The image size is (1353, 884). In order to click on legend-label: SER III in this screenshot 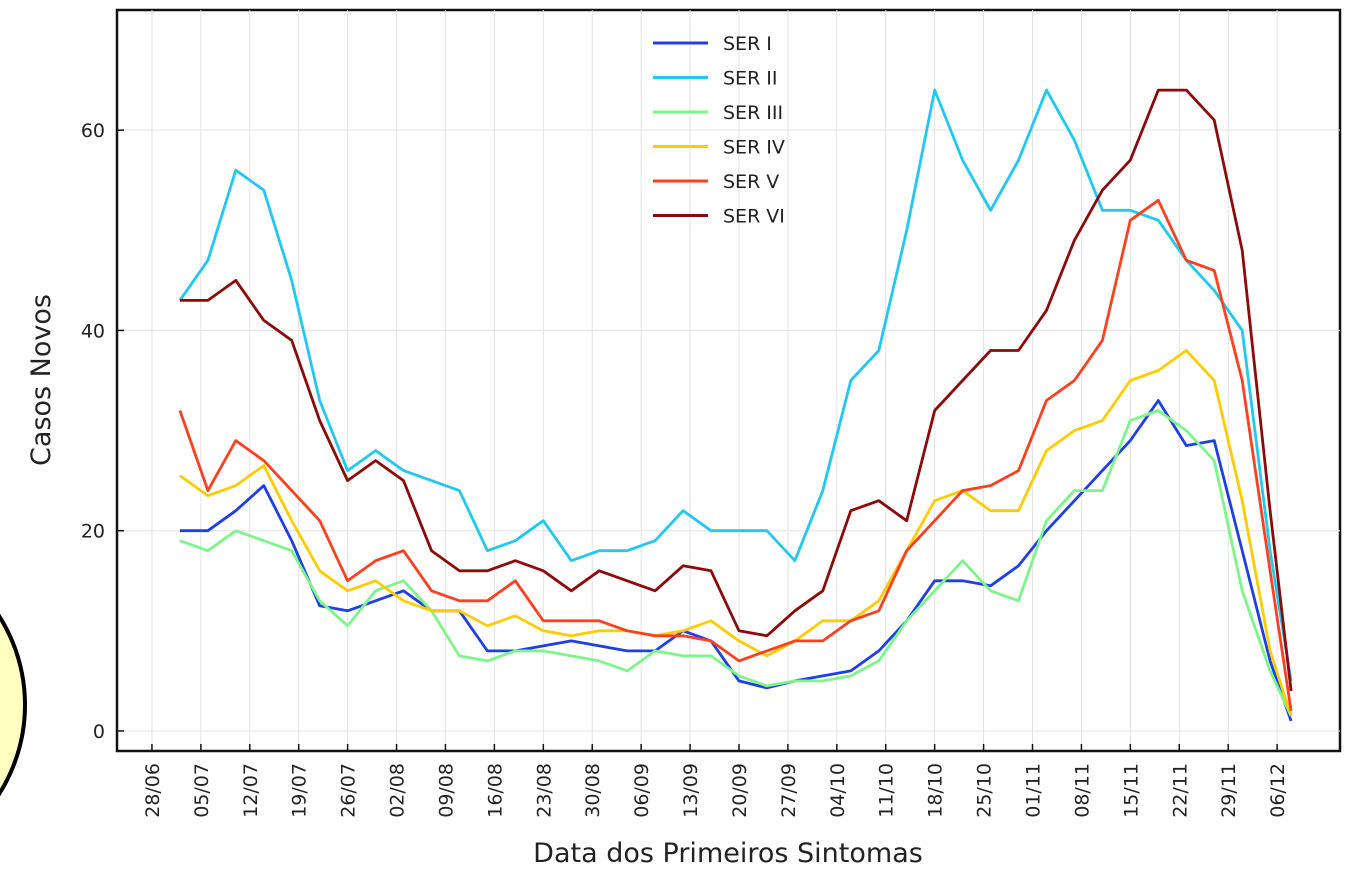, I will do `click(753, 113)`.